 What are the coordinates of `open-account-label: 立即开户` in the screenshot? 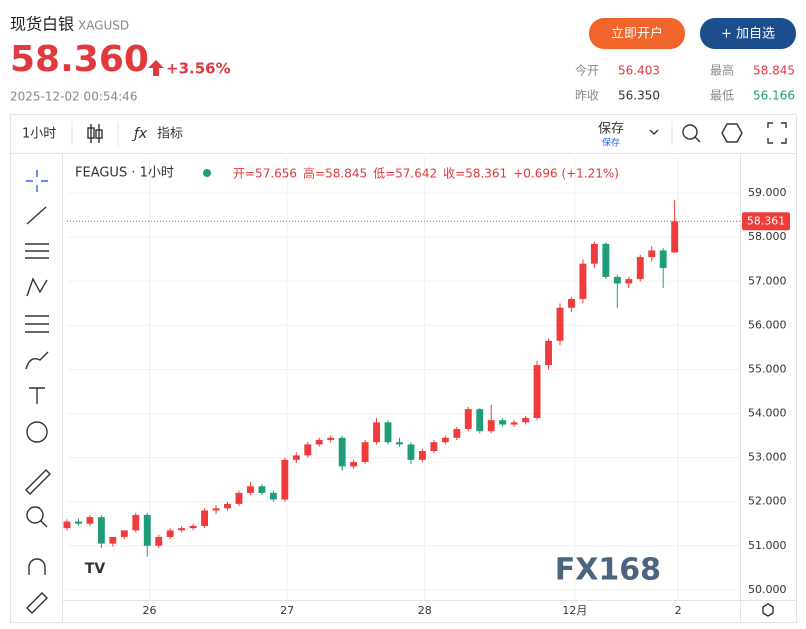 It's located at (637, 34).